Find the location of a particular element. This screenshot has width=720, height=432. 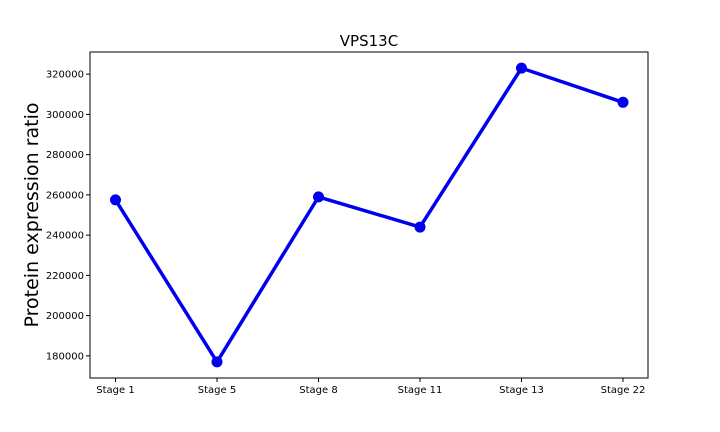

y-tick-label: 280000 is located at coordinates (65, 155).